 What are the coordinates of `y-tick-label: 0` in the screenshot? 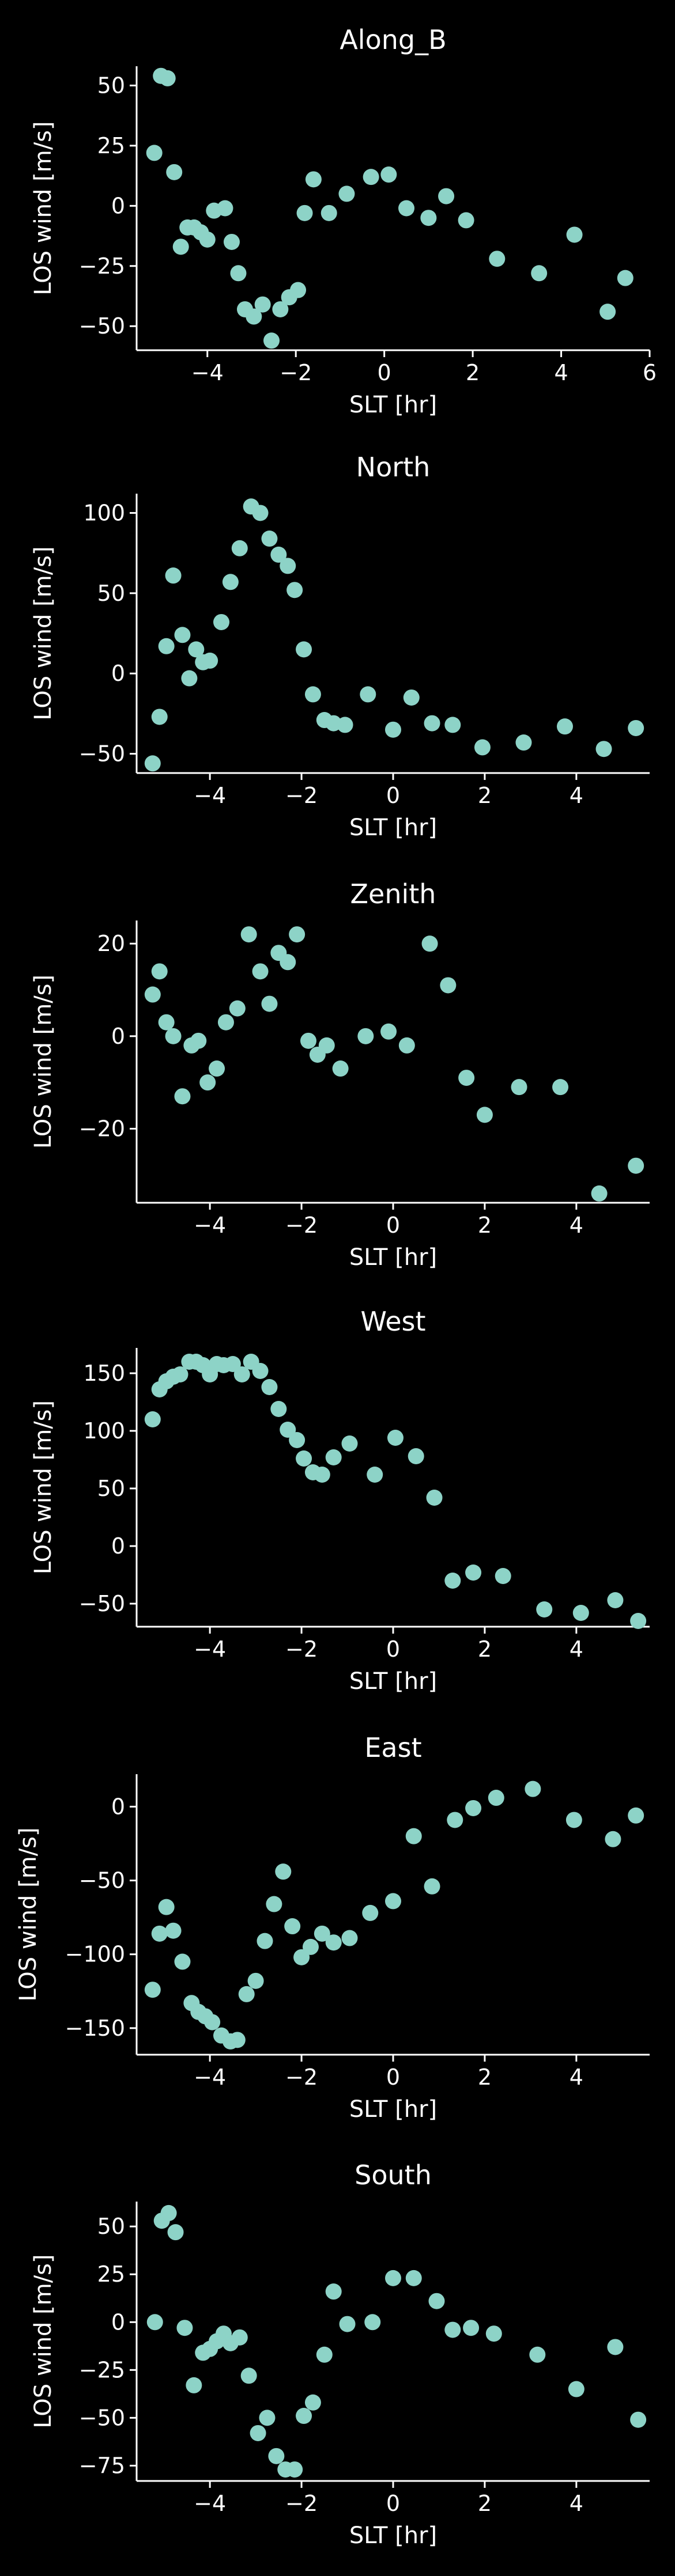 It's located at (118, 673).